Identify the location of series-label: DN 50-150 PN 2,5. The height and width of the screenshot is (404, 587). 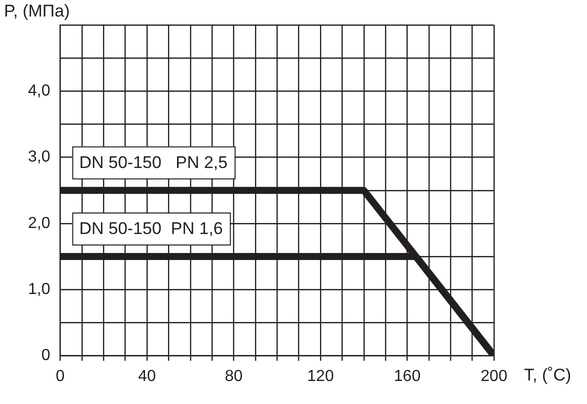
(153, 162).